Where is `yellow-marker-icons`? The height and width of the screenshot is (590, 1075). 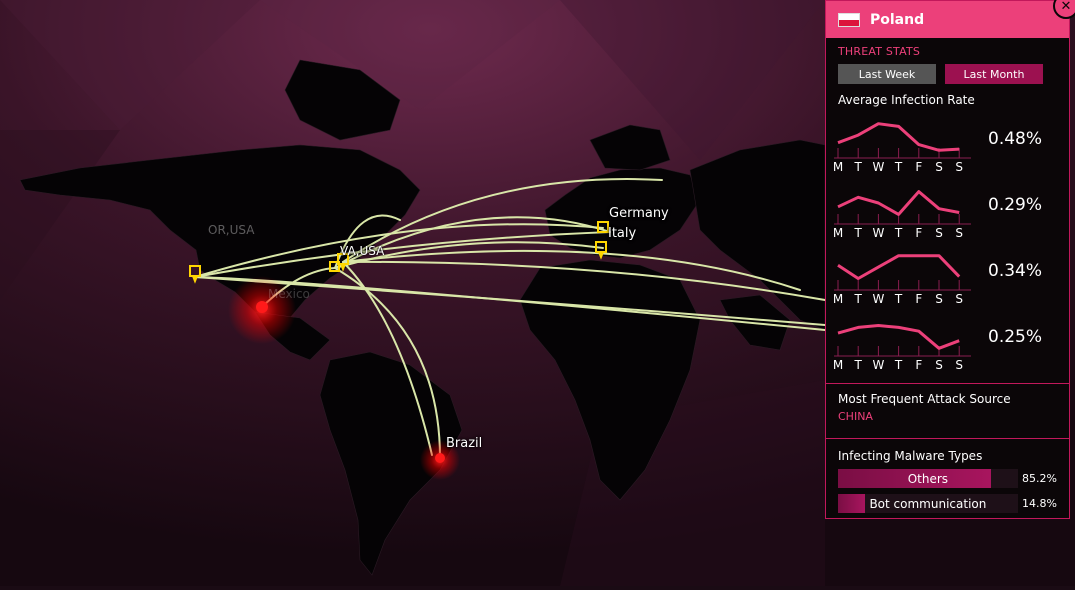 yellow-marker-icons is located at coordinates (399, 252).